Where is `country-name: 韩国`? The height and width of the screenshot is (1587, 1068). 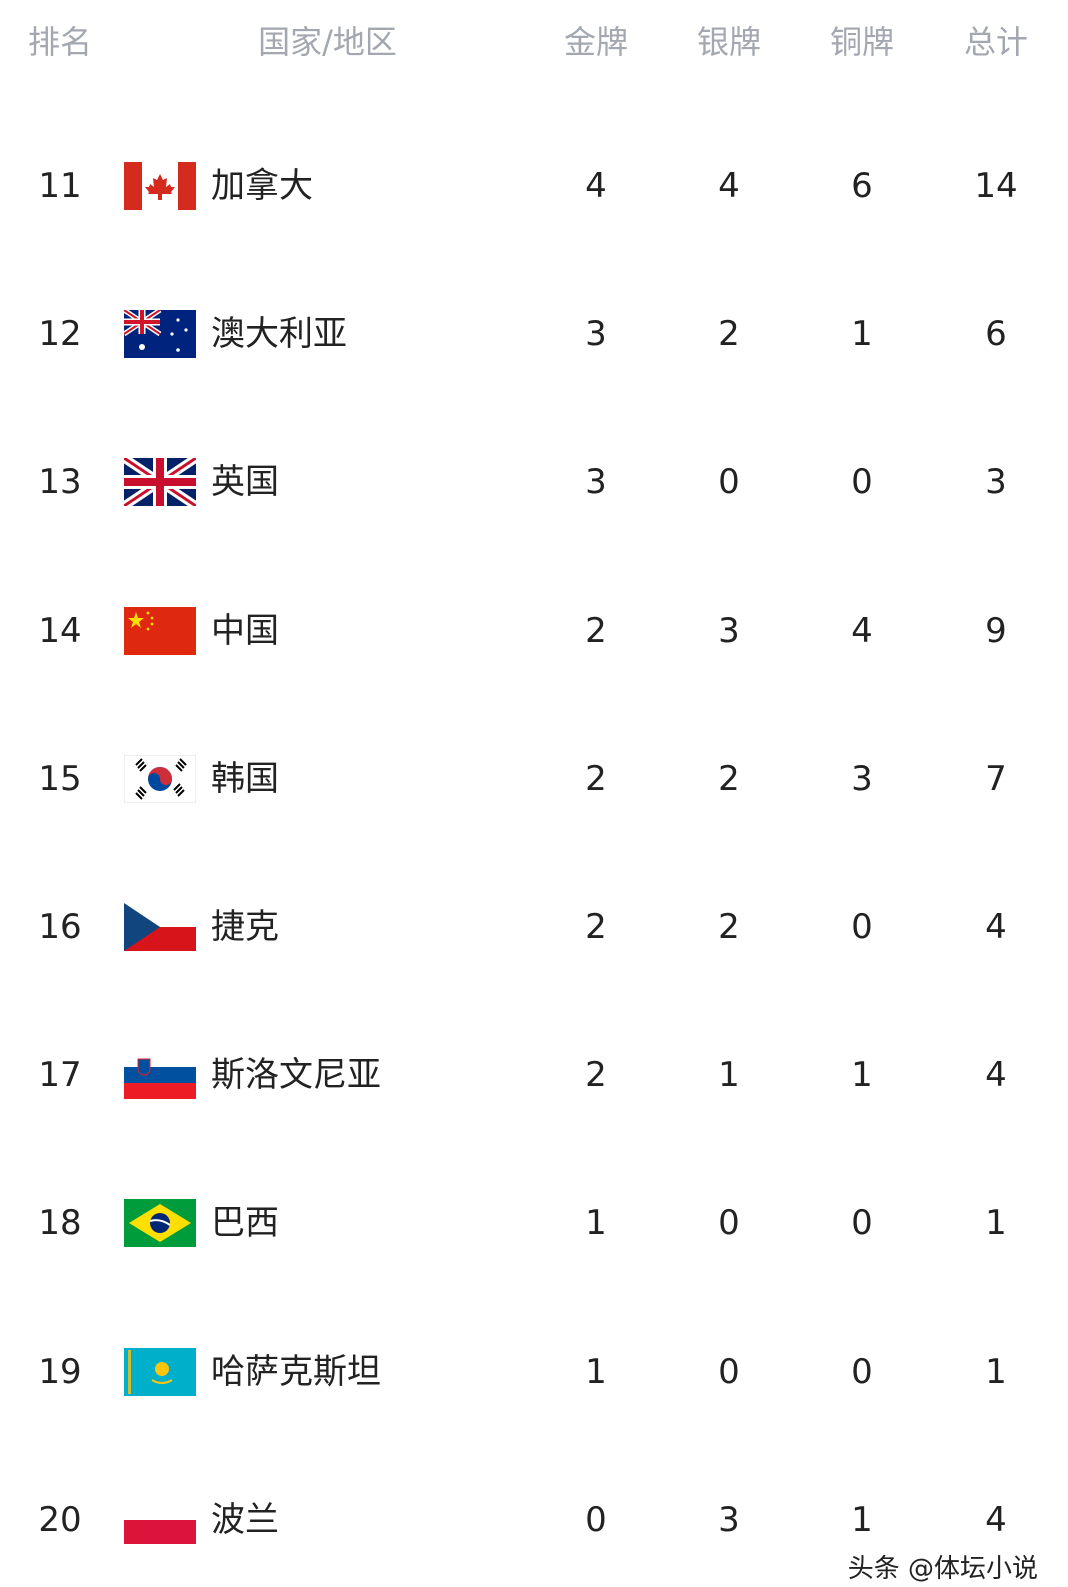 country-name: 韩国 is located at coordinates (245, 778).